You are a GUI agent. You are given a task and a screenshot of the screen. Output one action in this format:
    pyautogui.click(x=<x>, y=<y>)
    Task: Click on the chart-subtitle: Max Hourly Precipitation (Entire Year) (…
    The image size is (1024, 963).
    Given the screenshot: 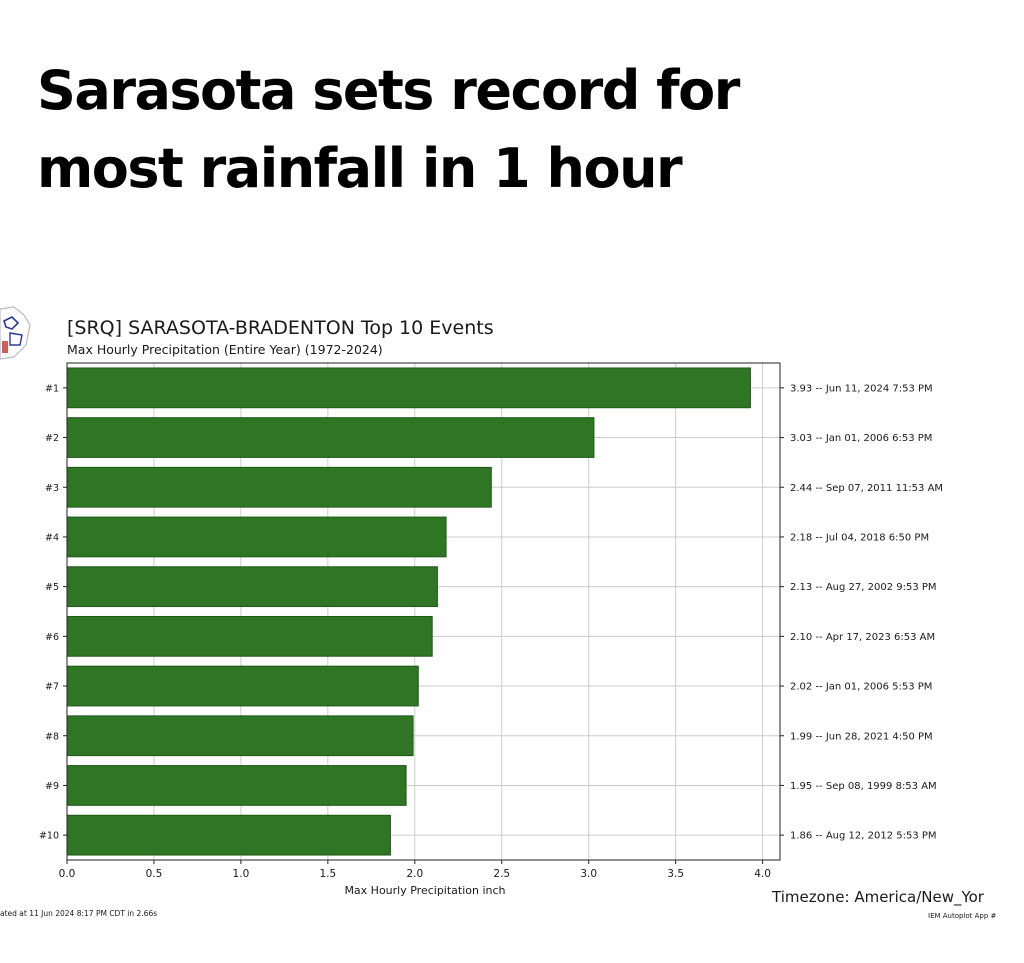 What is the action you would take?
    pyautogui.click(x=225, y=349)
    